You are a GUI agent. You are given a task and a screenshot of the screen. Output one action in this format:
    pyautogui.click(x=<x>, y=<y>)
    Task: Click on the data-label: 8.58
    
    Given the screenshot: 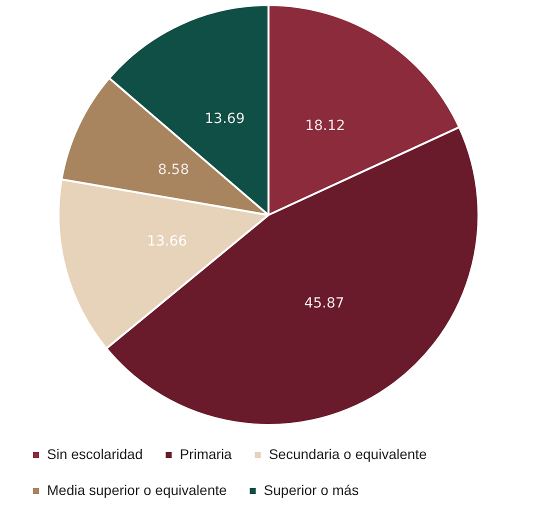 What is the action you would take?
    pyautogui.click(x=174, y=170)
    